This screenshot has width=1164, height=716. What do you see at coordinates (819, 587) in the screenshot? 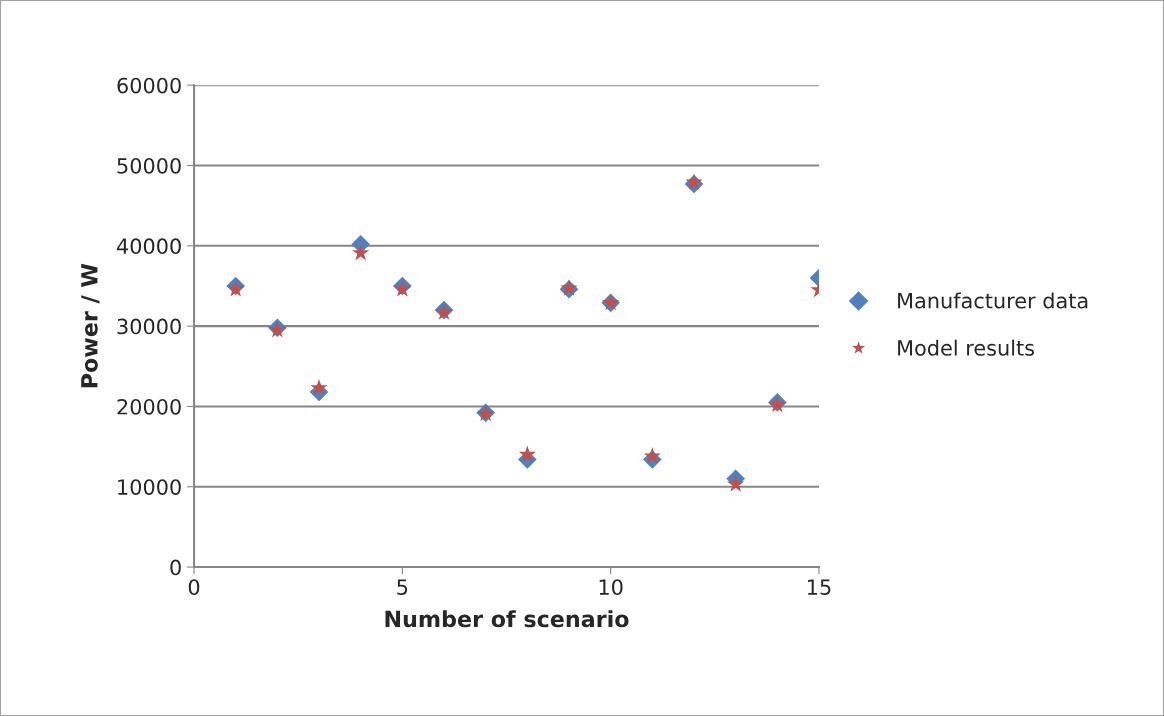
I see `x-tick-label: 15` at bounding box center [819, 587].